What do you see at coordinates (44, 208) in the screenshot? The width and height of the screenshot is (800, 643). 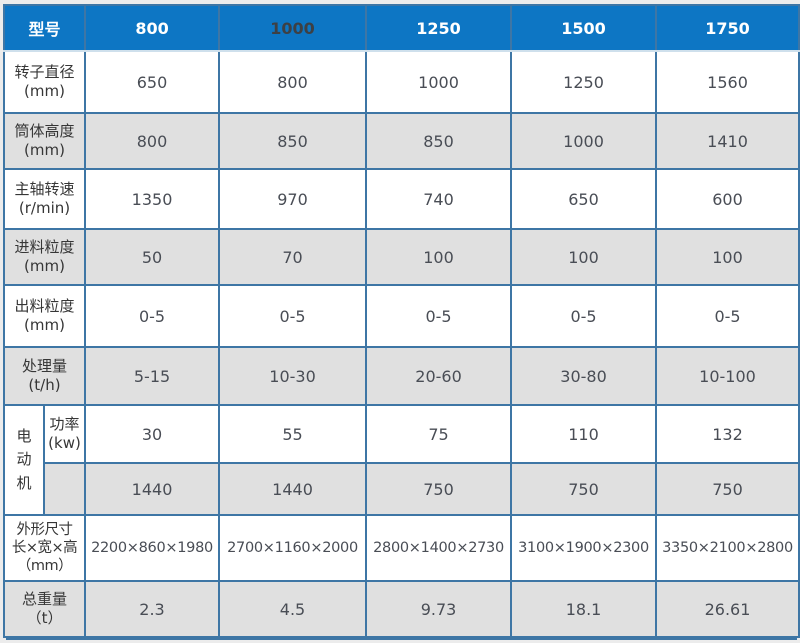 I see `row-unit: (r/min)` at bounding box center [44, 208].